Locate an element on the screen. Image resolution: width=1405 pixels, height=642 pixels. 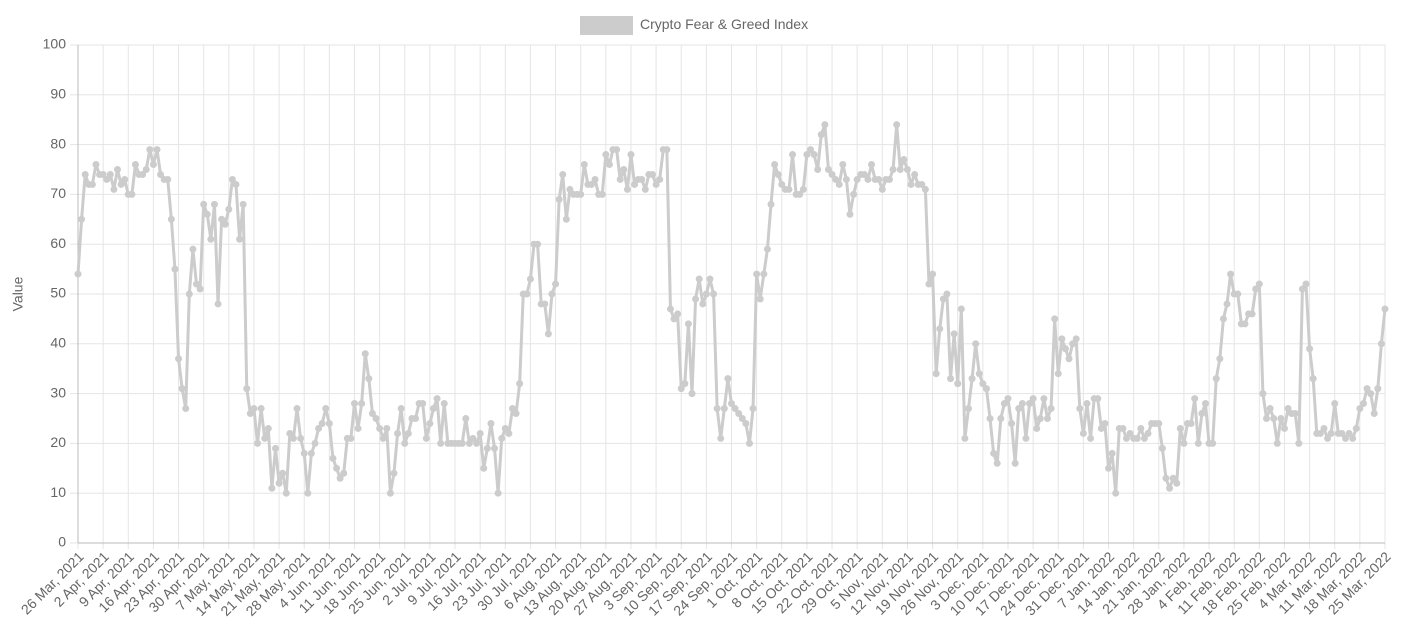
y-tick-label: 0 is located at coordinates (62, 542).